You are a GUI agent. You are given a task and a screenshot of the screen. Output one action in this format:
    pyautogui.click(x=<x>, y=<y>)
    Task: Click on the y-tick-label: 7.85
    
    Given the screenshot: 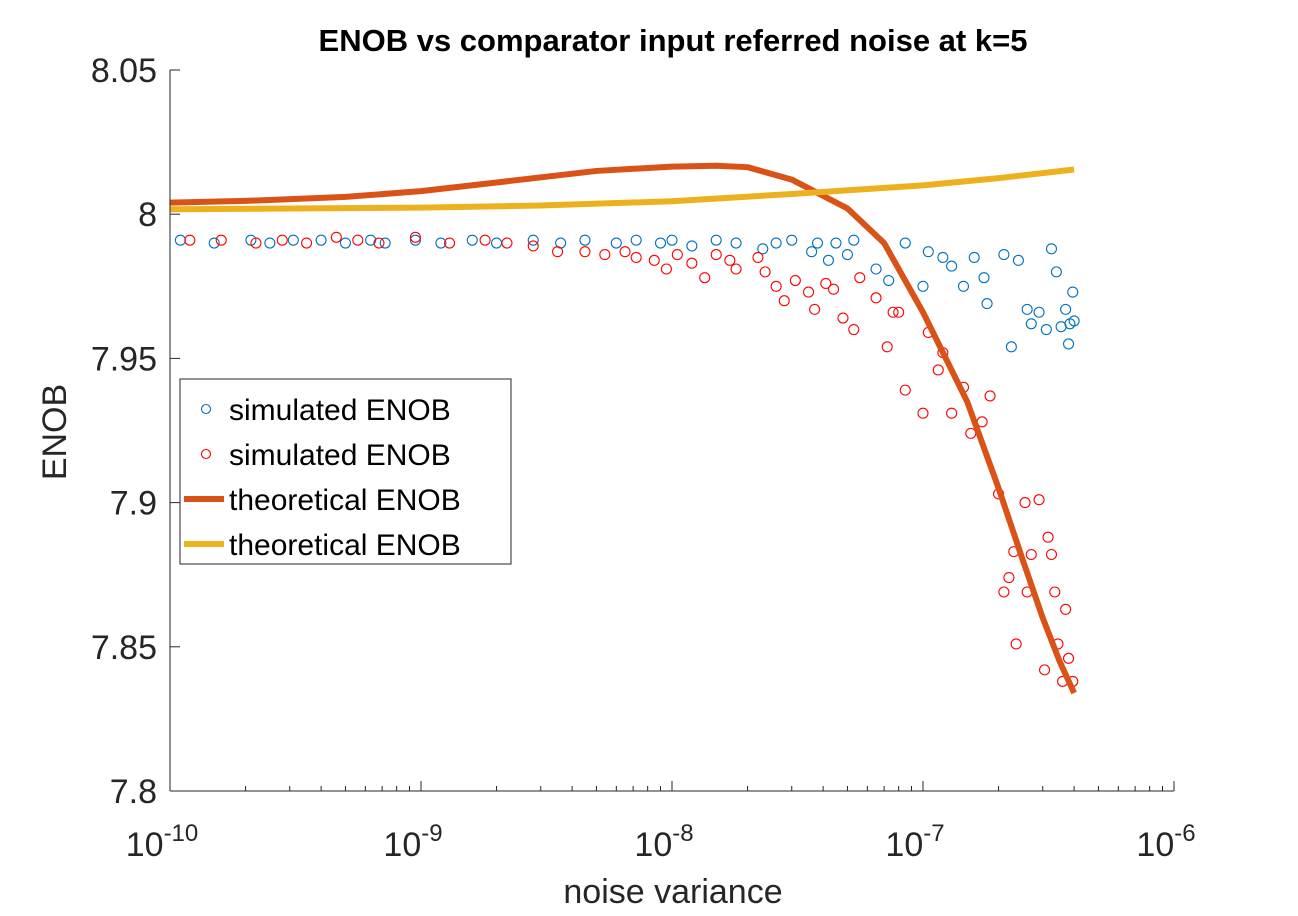 What is the action you would take?
    pyautogui.click(x=124, y=648)
    